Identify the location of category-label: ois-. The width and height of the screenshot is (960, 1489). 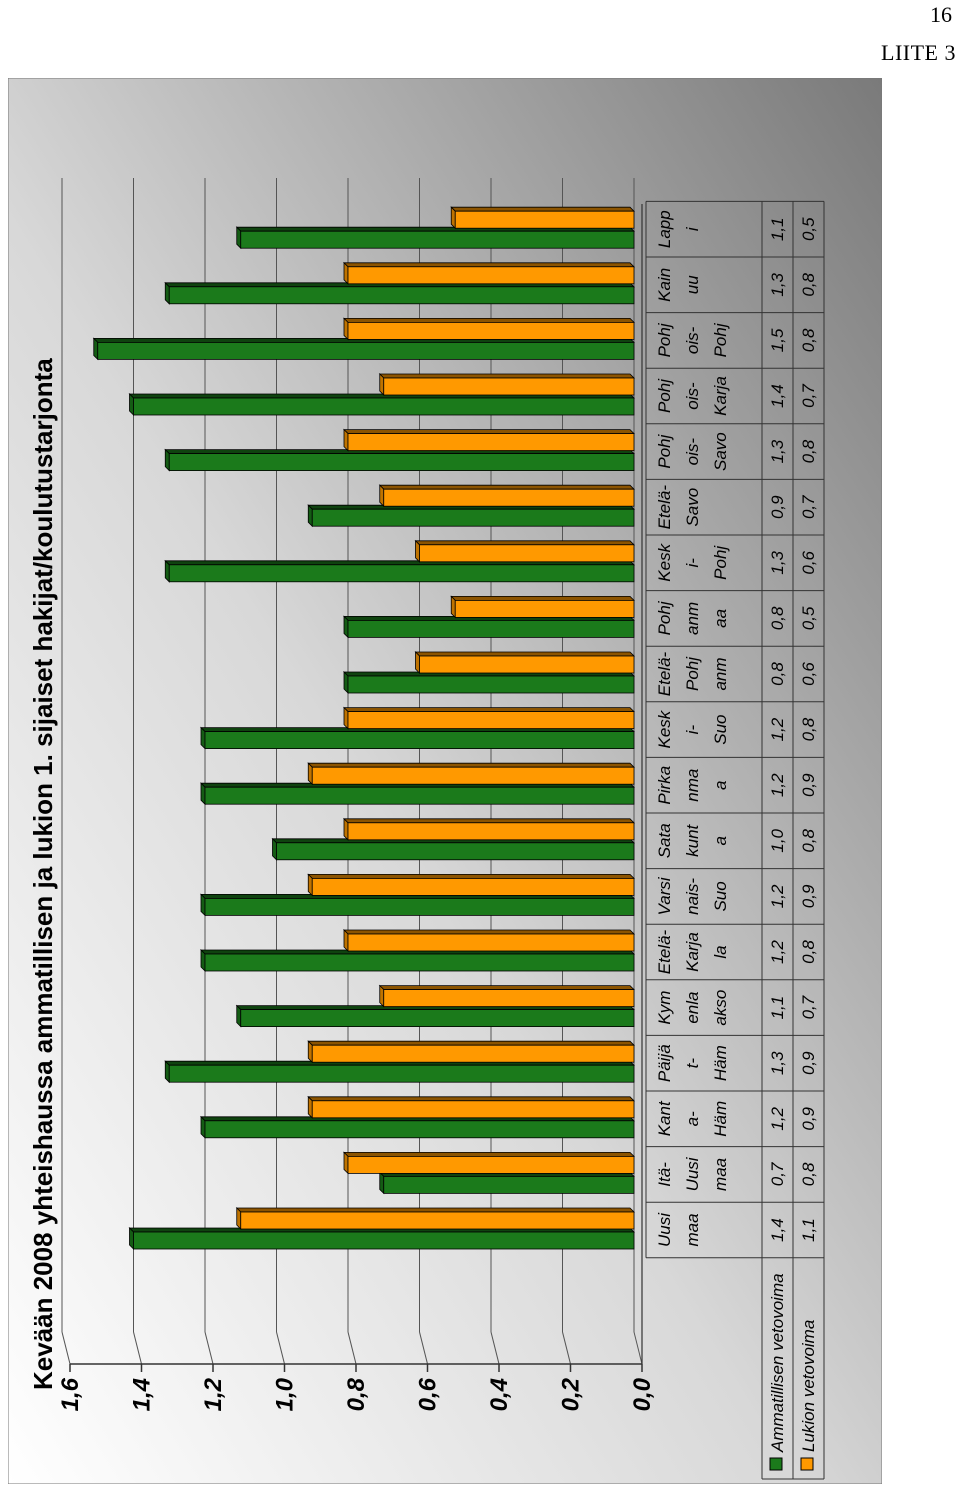
(692, 452).